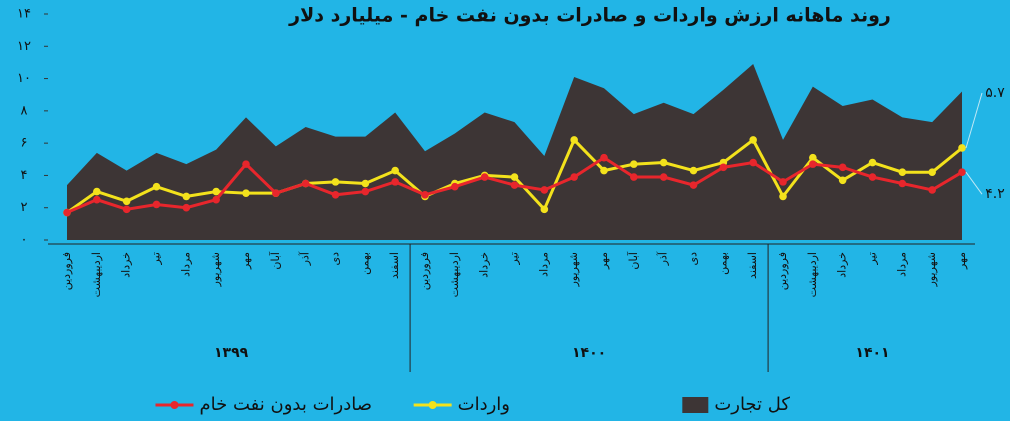 This screenshot has width=1010, height=421. I want to click on annotation: ۵.۷, so click(995, 93).